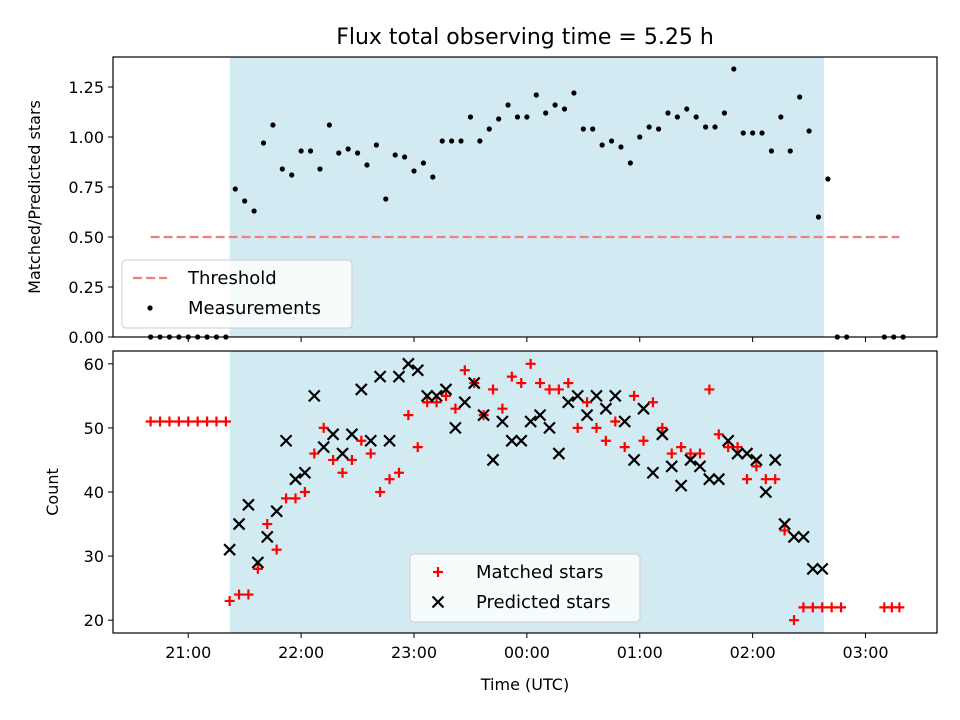 The width and height of the screenshot is (960, 720). What do you see at coordinates (525, 37) in the screenshot?
I see `top-chart-title: Flux total observing time = 5.25 h` at bounding box center [525, 37].